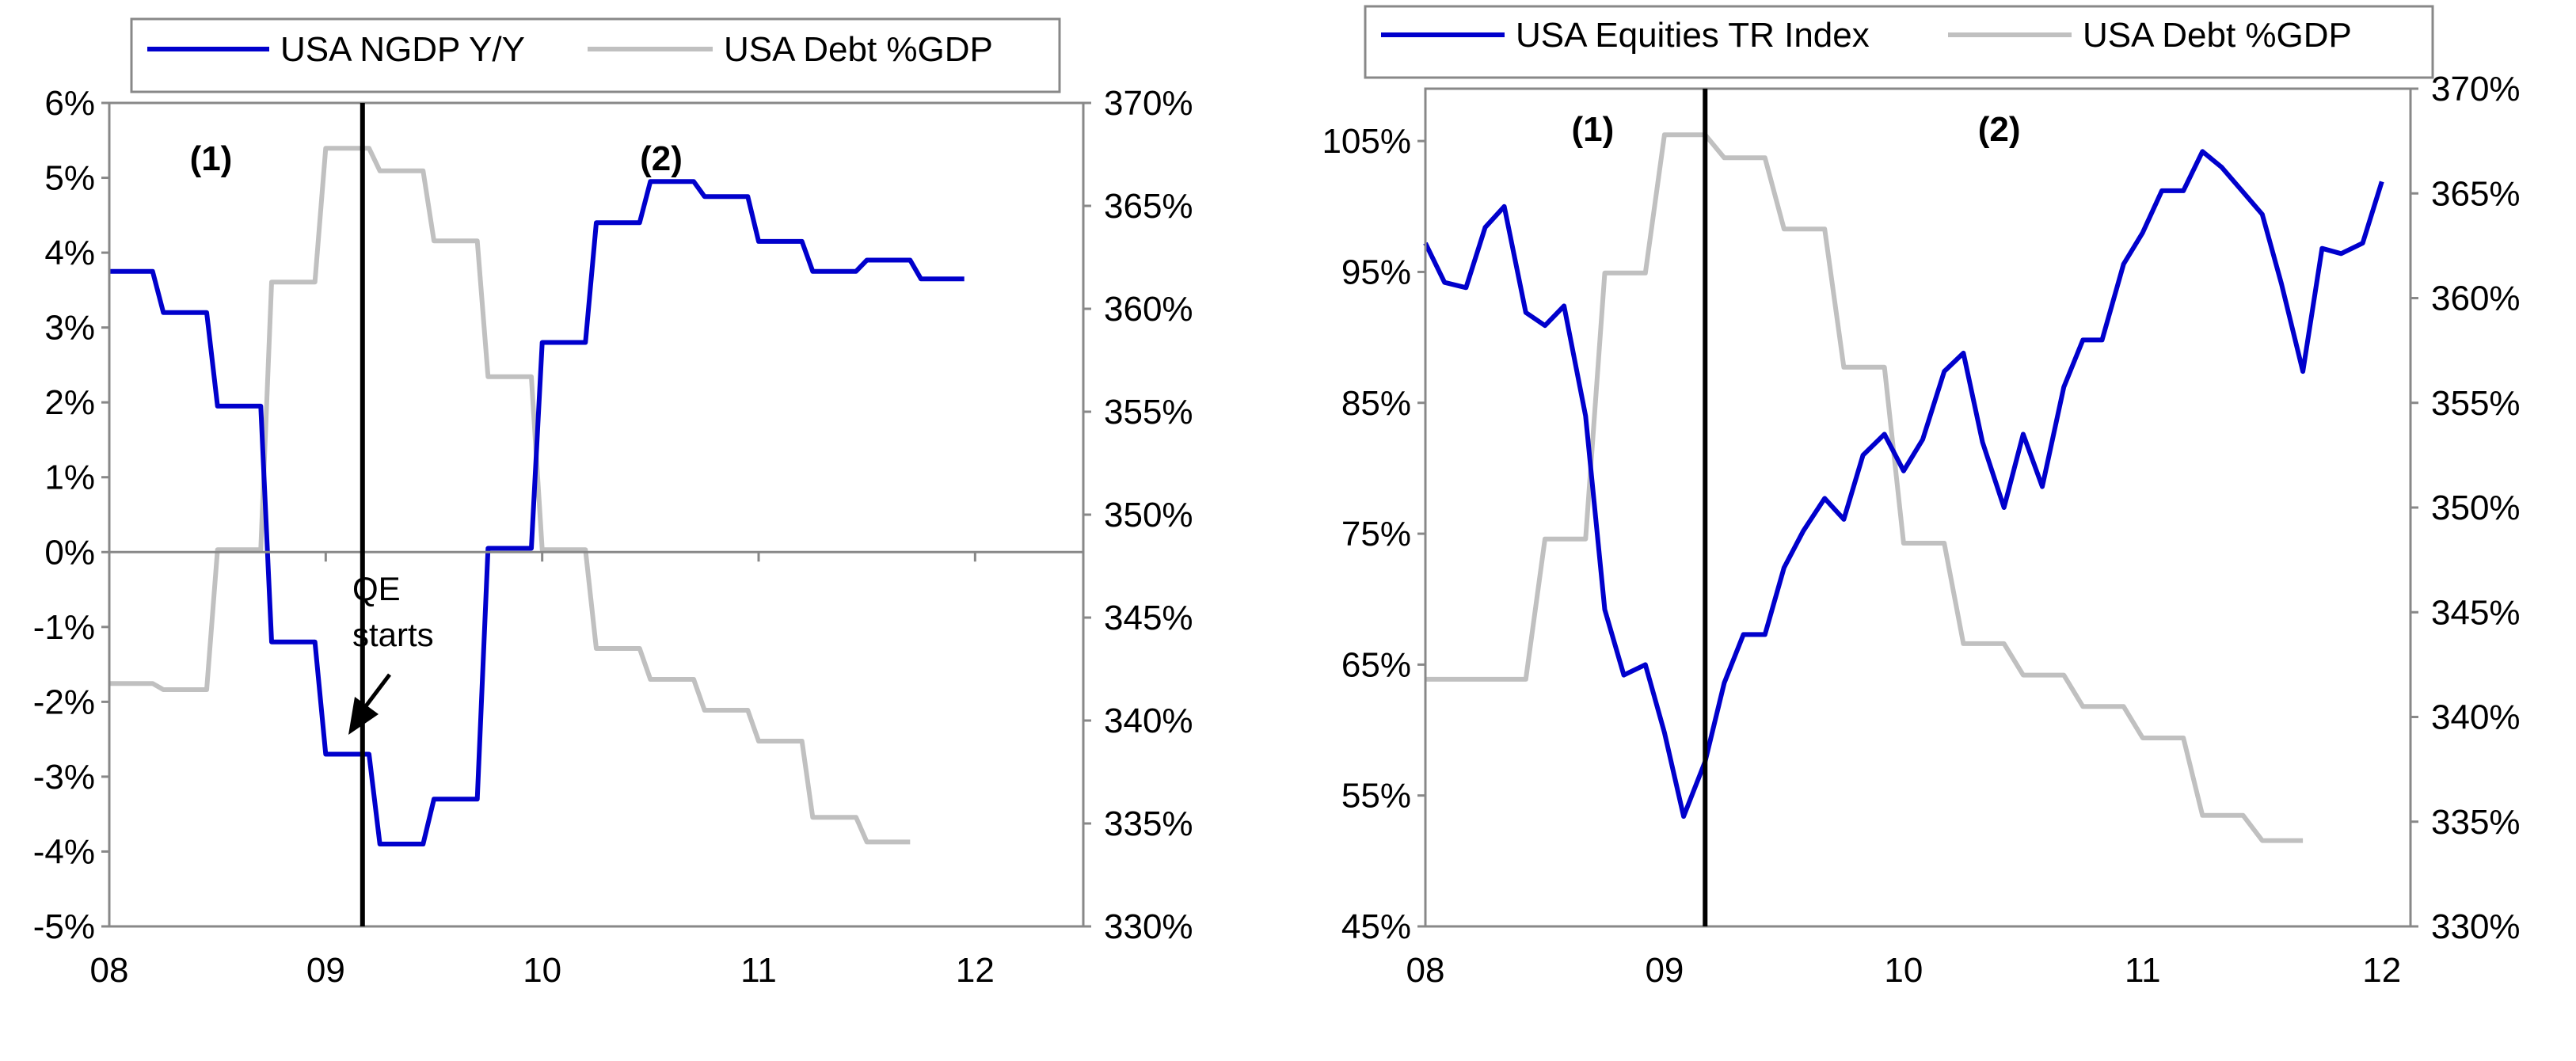 The height and width of the screenshot is (1061, 2576). I want to click on left-tick-label-2-5: 95%, so click(1376, 272).